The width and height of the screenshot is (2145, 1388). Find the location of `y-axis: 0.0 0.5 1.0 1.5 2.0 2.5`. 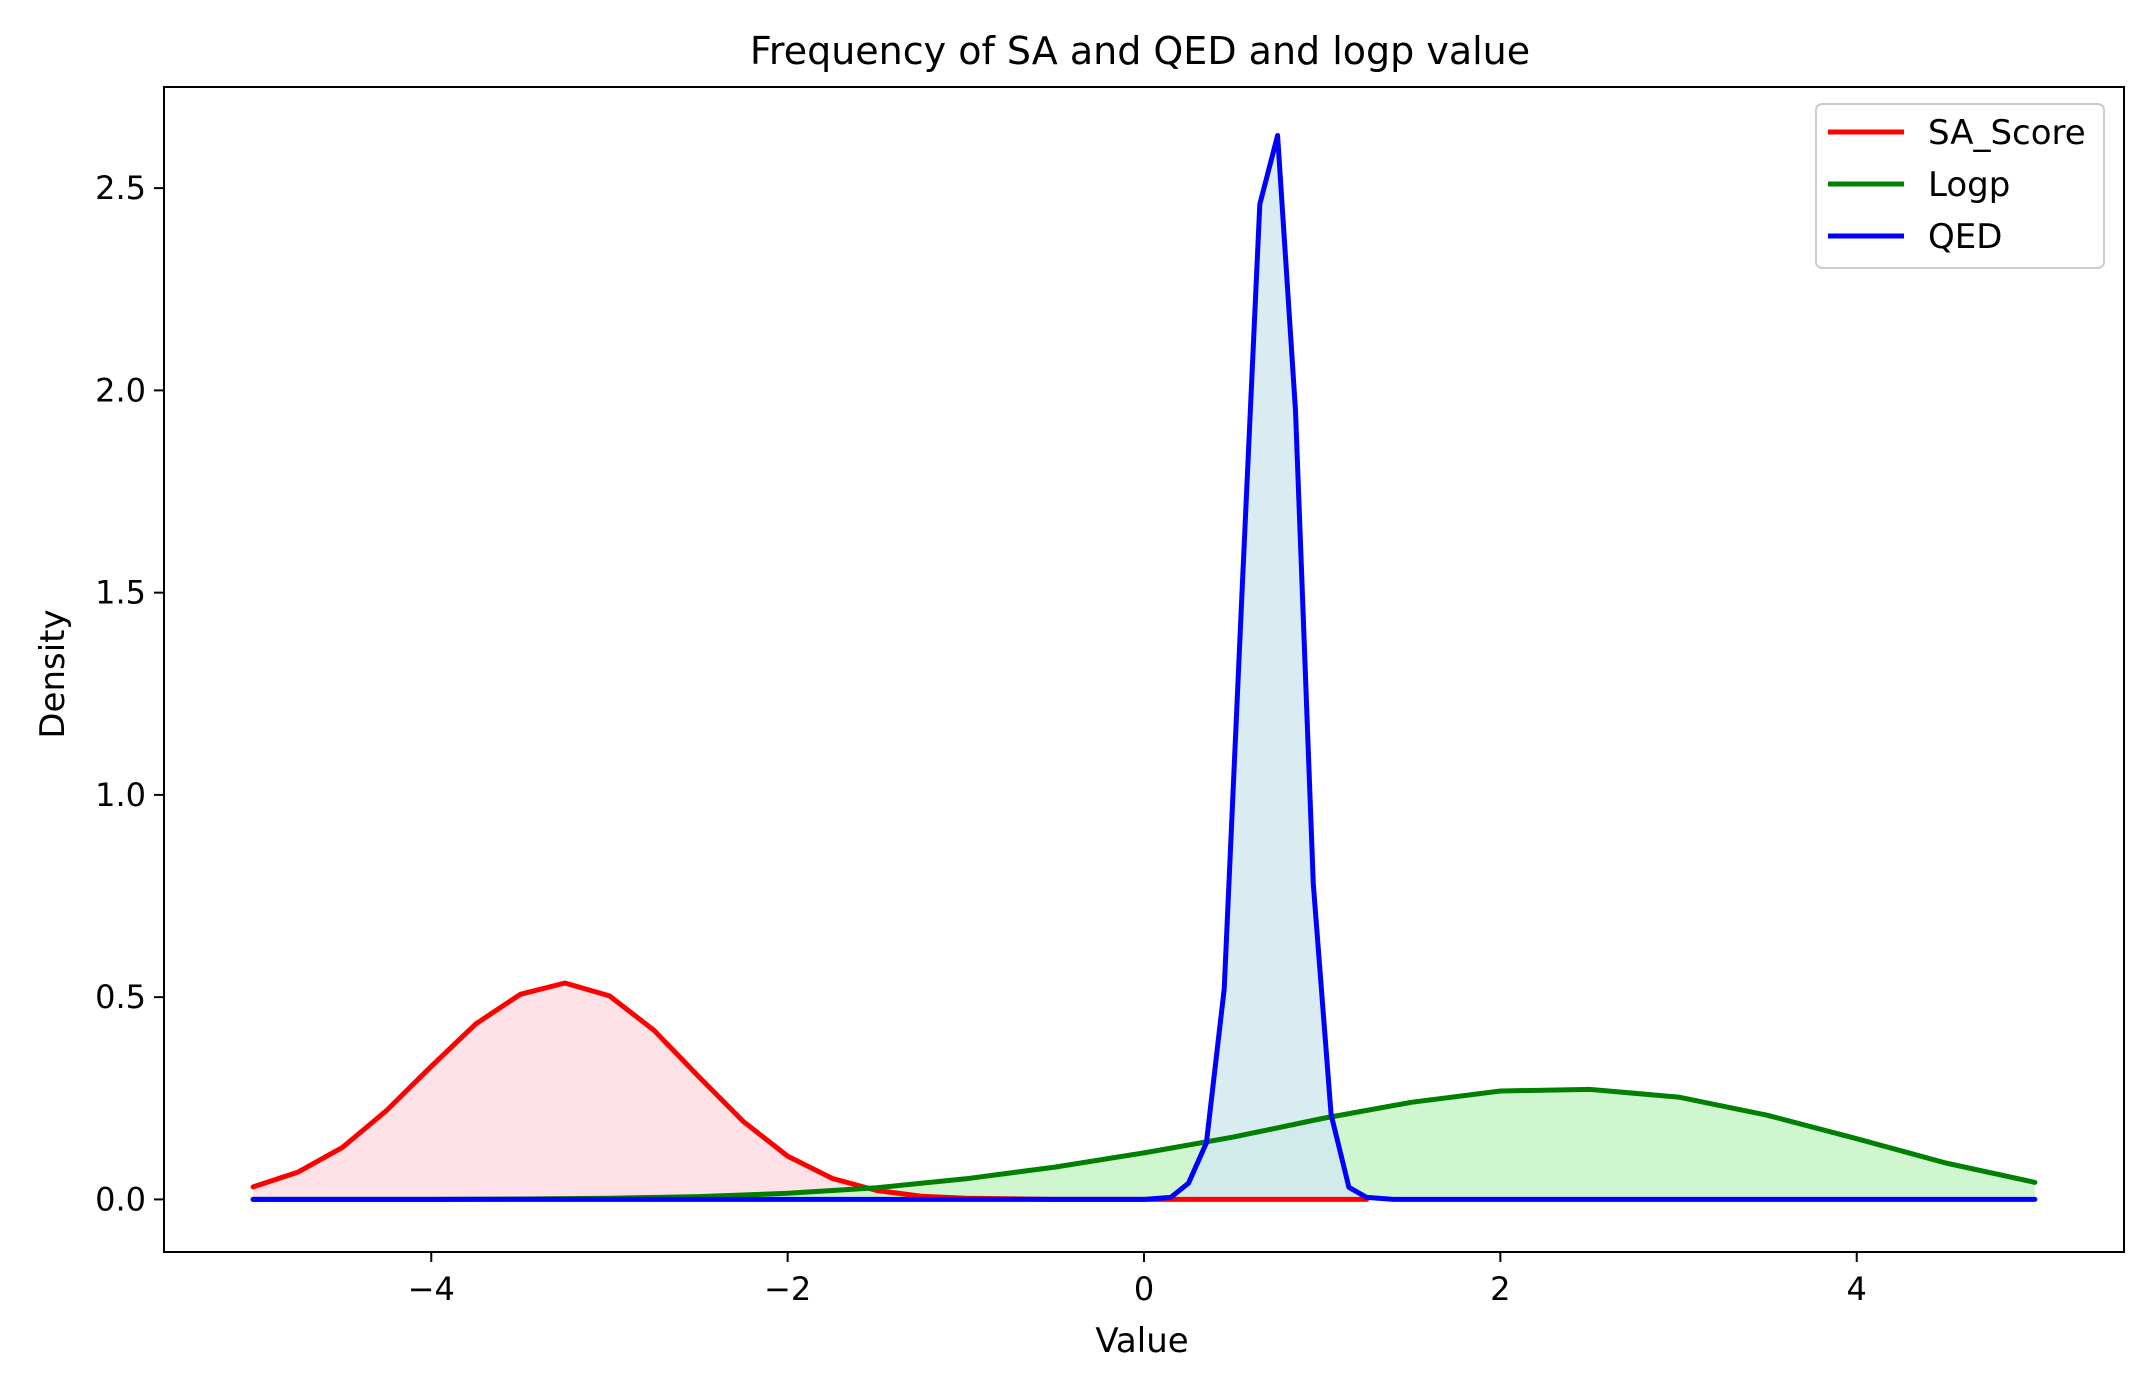

y-axis: 0.0 0.5 1.0 1.5 2.0 2.5 is located at coordinates (129, 693).